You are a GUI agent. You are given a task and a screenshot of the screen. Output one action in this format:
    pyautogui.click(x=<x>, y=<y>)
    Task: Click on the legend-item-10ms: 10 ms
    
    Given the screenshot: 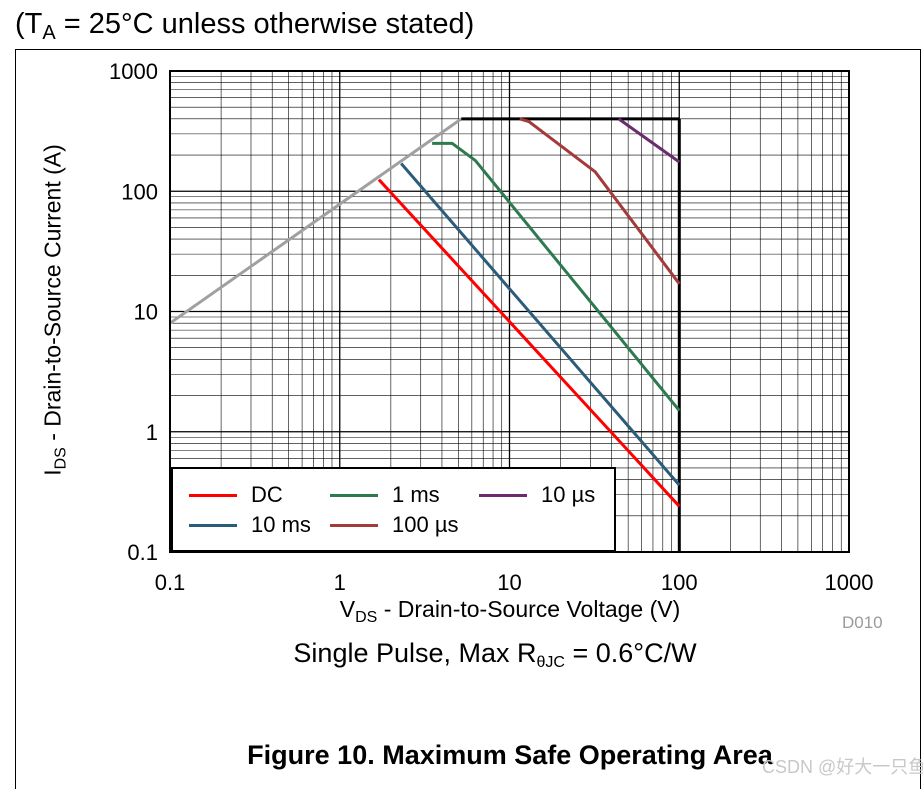 What is the action you would take?
    pyautogui.click(x=250, y=525)
    